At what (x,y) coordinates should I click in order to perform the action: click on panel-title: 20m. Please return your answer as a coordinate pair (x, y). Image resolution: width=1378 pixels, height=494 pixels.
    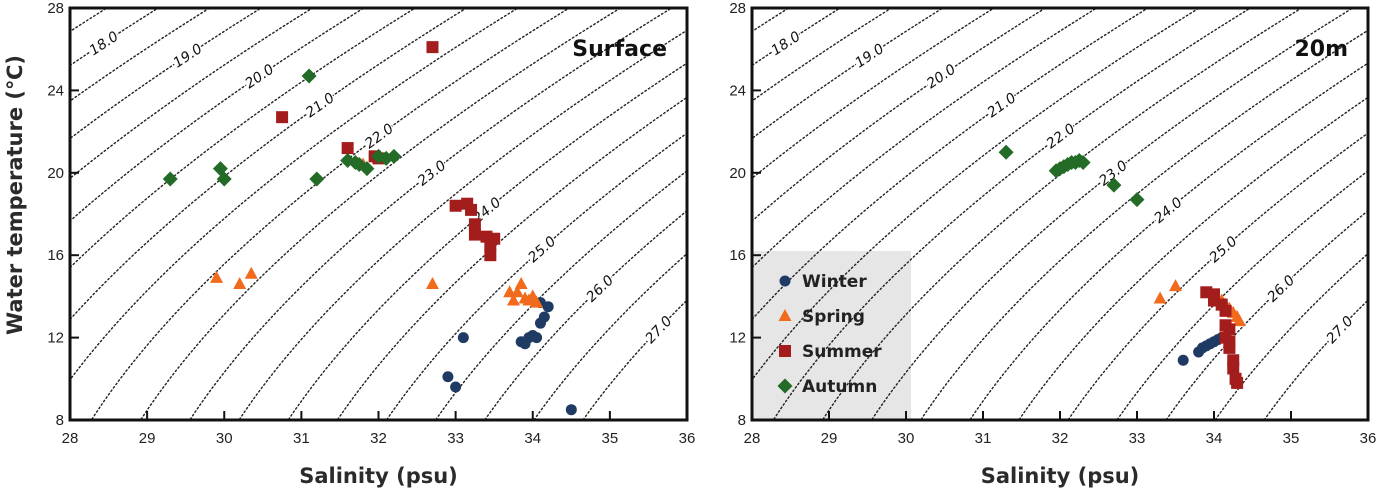
    Looking at the image, I should click on (1321, 49).